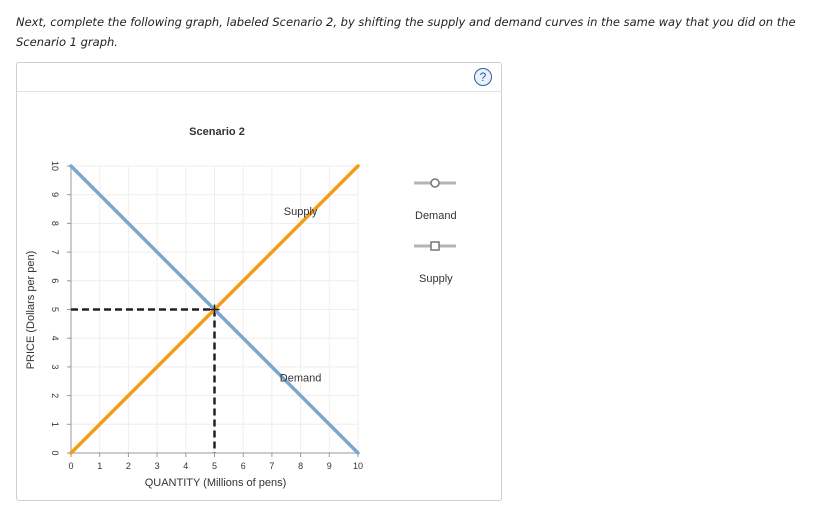 The height and width of the screenshot is (513, 838). Describe the element at coordinates (358, 466) in the screenshot. I see `x-tick-label: 10` at that location.